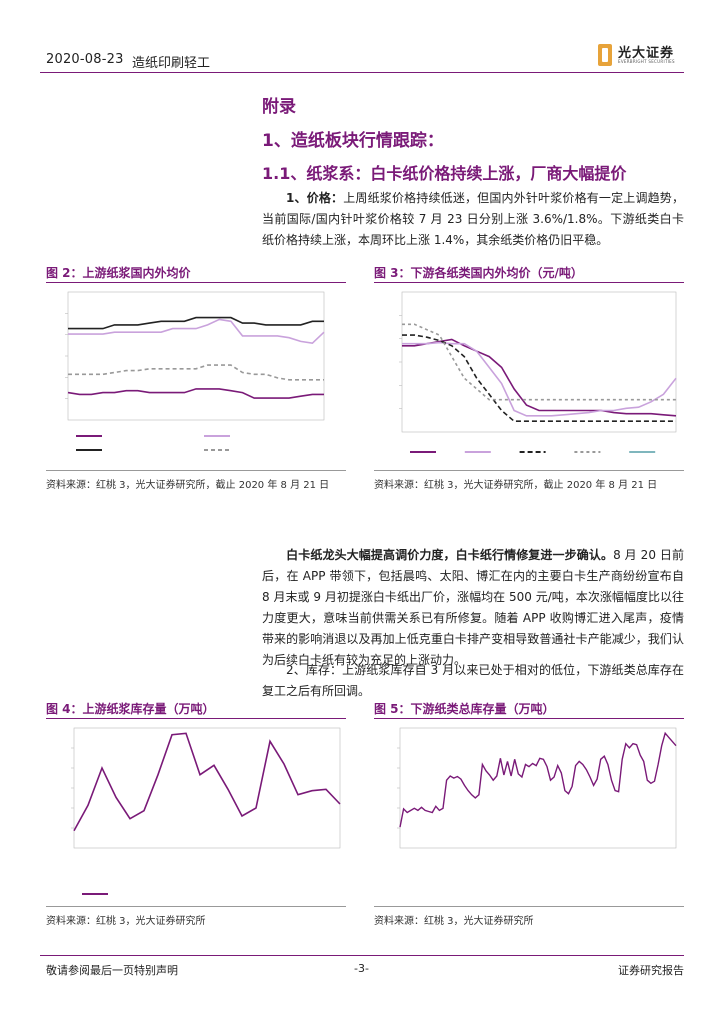 This screenshot has width=724, height=1024. What do you see at coordinates (464, 709) in the screenshot?
I see `fig5-title: 图 5：下游纸类总库存量（万吨）` at bounding box center [464, 709].